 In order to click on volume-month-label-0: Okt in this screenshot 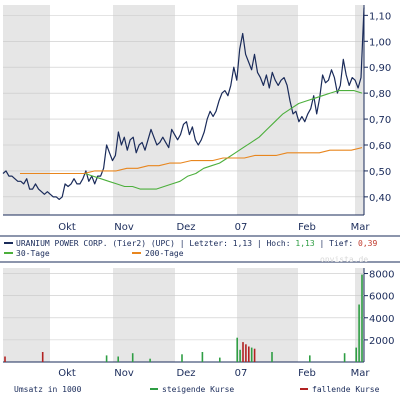, I will do `click(67, 373)`.